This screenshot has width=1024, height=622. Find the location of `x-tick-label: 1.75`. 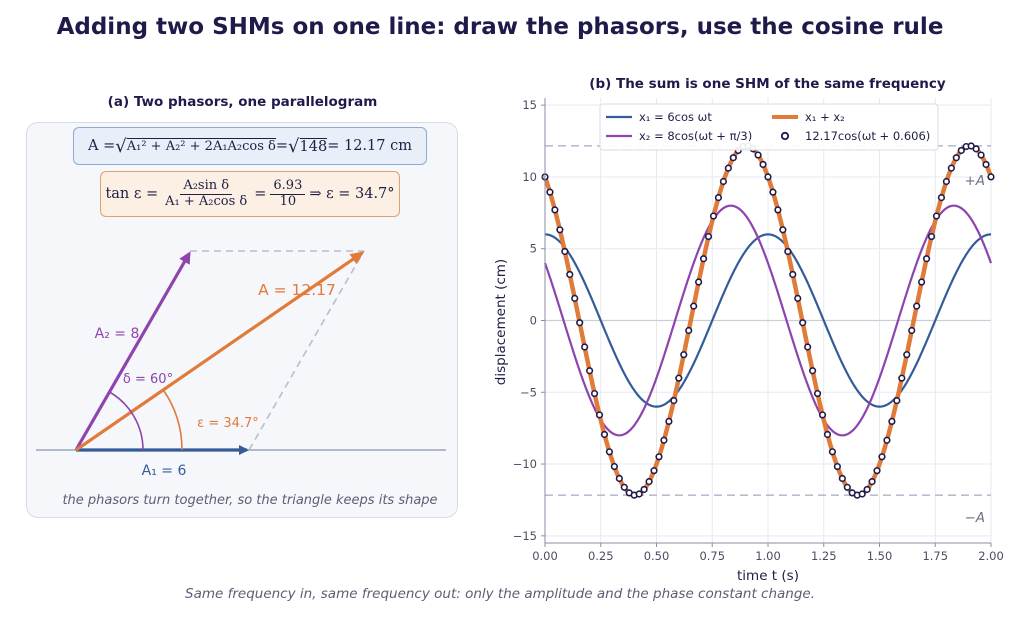

x-tick-label: 1.75 is located at coordinates (935, 556).